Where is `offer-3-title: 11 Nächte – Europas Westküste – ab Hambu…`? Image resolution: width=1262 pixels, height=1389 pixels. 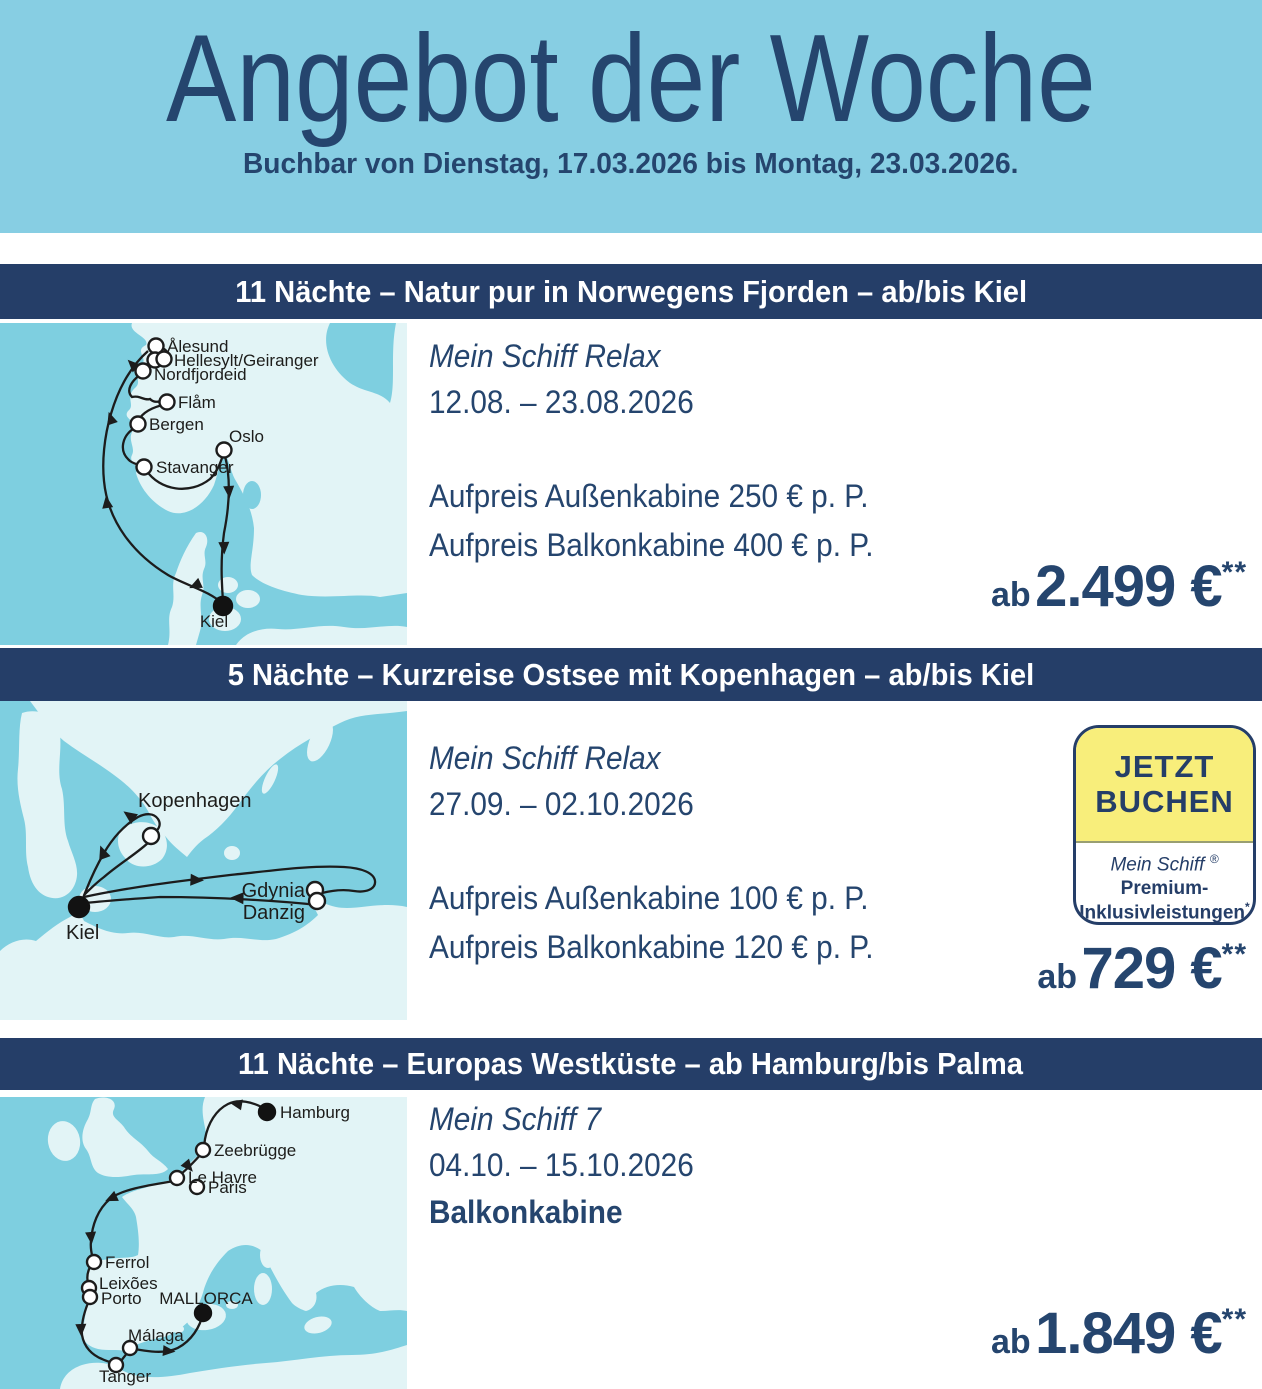 offer-3-title: 11 Nächte – Europas Westküste – ab Hambu… is located at coordinates (631, 1063).